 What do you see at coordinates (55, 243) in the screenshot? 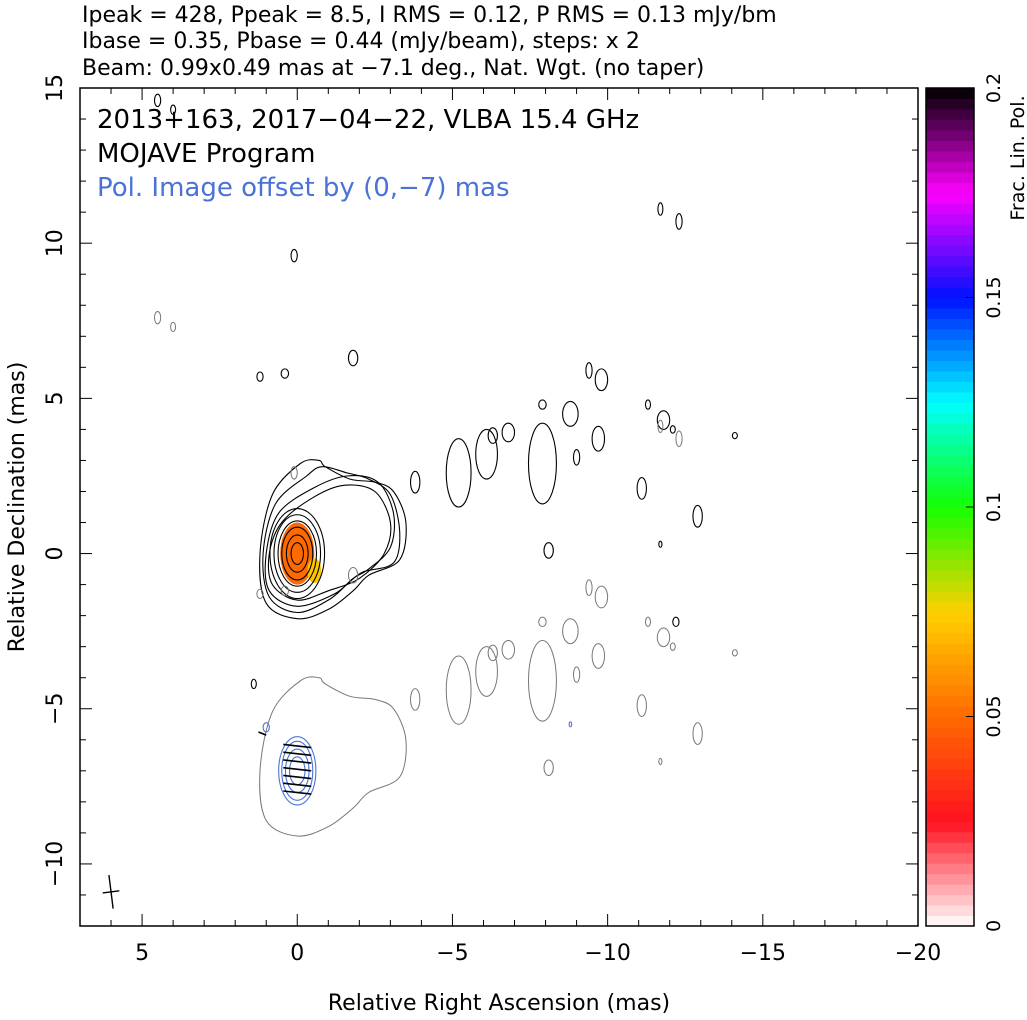
I see `y-tick-label: 10` at bounding box center [55, 243].